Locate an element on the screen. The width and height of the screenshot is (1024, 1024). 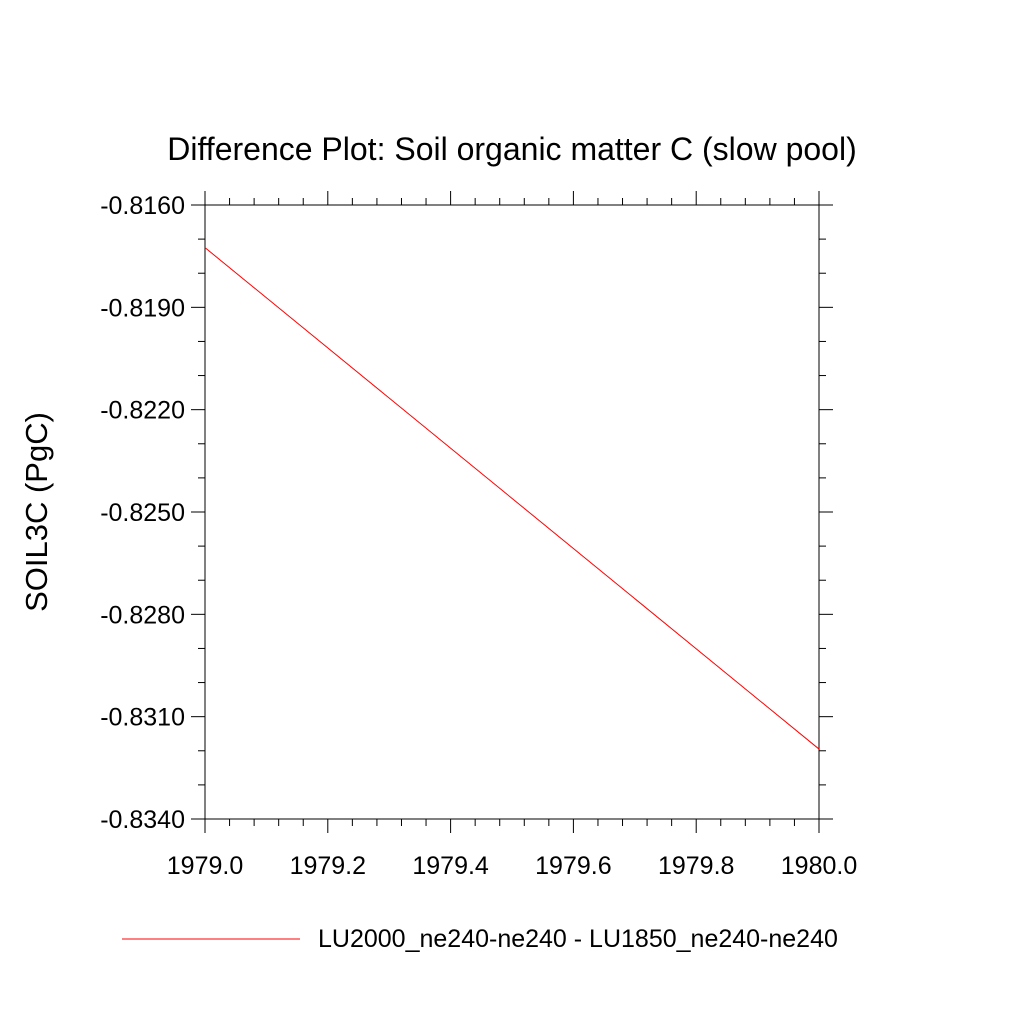
x-tick-label: 1979.0 is located at coordinates (205, 866).